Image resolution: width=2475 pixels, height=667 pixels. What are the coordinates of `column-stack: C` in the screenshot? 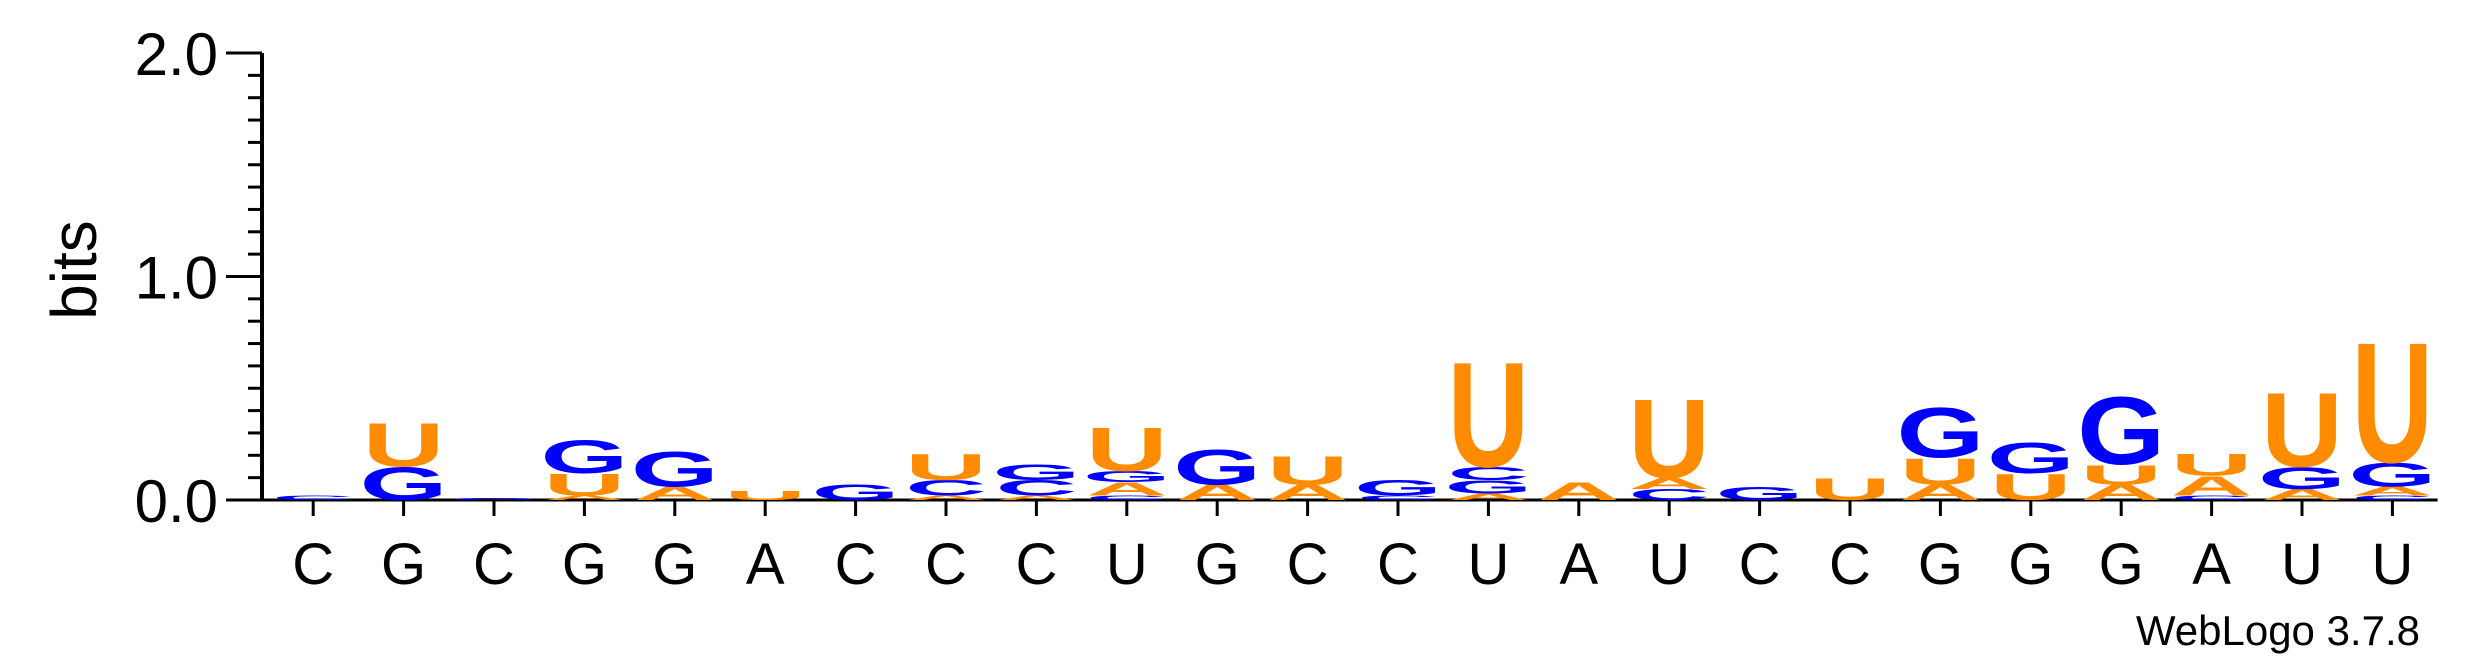 It's located at (313, 497).